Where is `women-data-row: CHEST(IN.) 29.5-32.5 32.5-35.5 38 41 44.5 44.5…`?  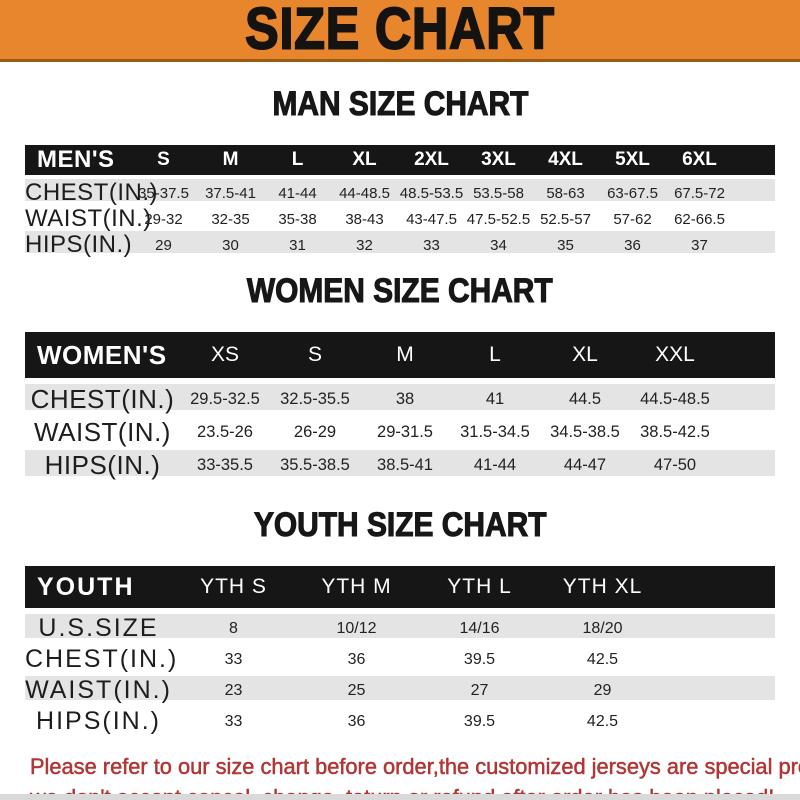
women-data-row: CHEST(IN.) 29.5-32.5 32.5-35.5 38 41 44.5 44.5… is located at coordinates (400, 399).